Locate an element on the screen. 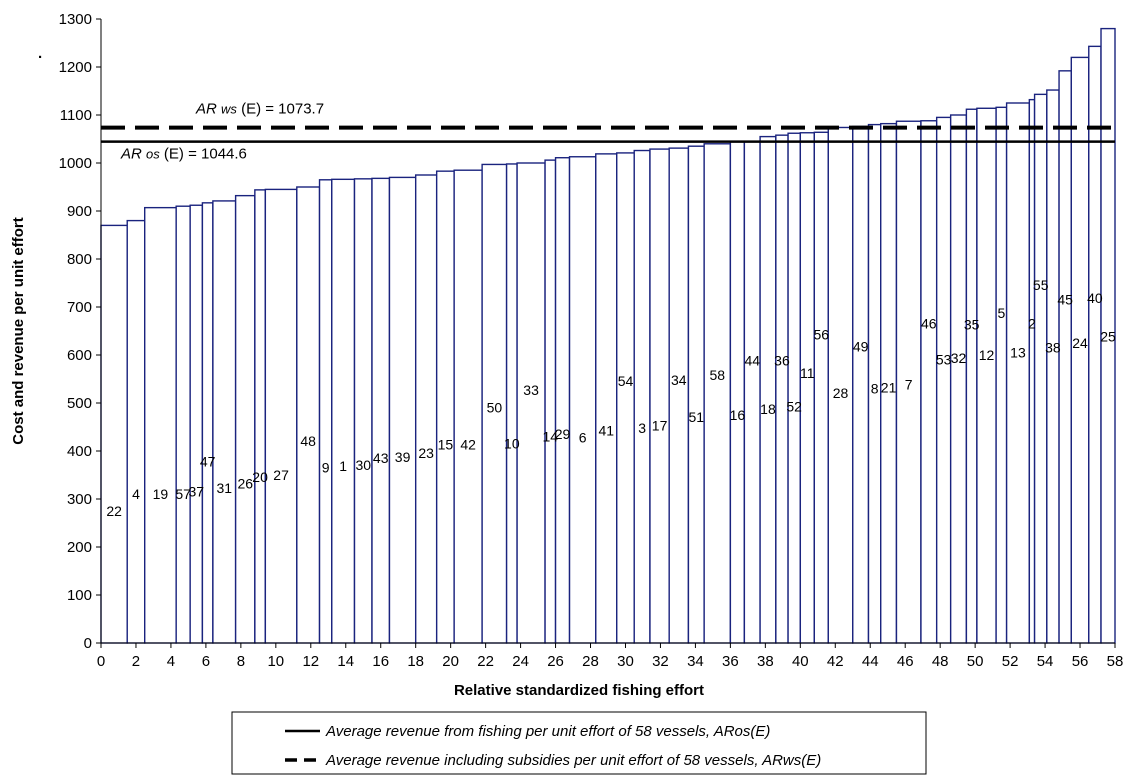 Image resolution: width=1134 pixels, height=775 pixels. annotation-prefix: AR is located at coordinates (133, 154).